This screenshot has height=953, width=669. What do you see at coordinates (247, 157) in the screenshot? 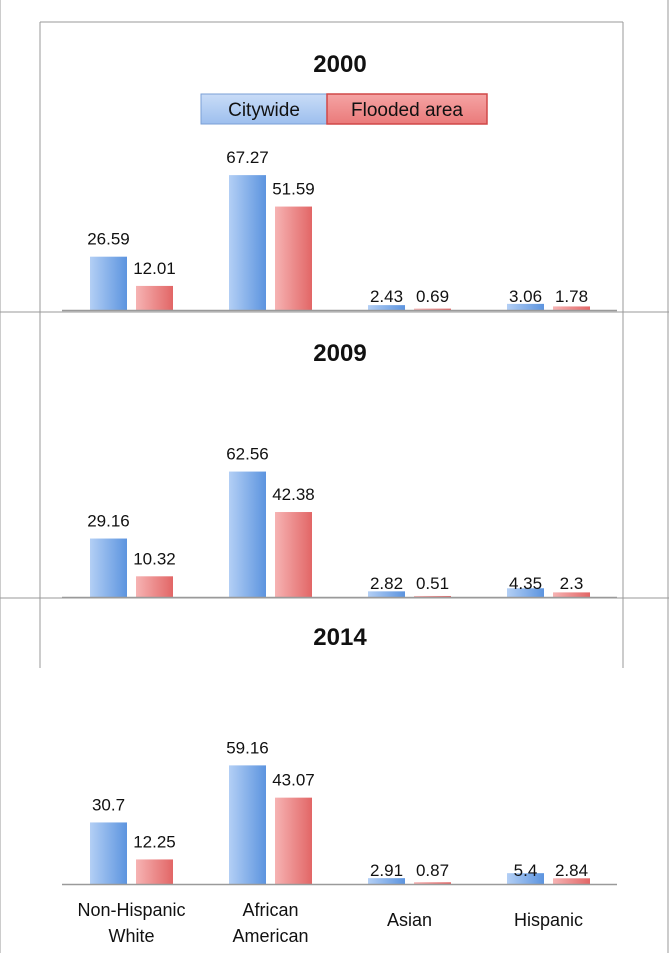
I see `value-label-citywide-2000-1: 67.27` at bounding box center [247, 157].